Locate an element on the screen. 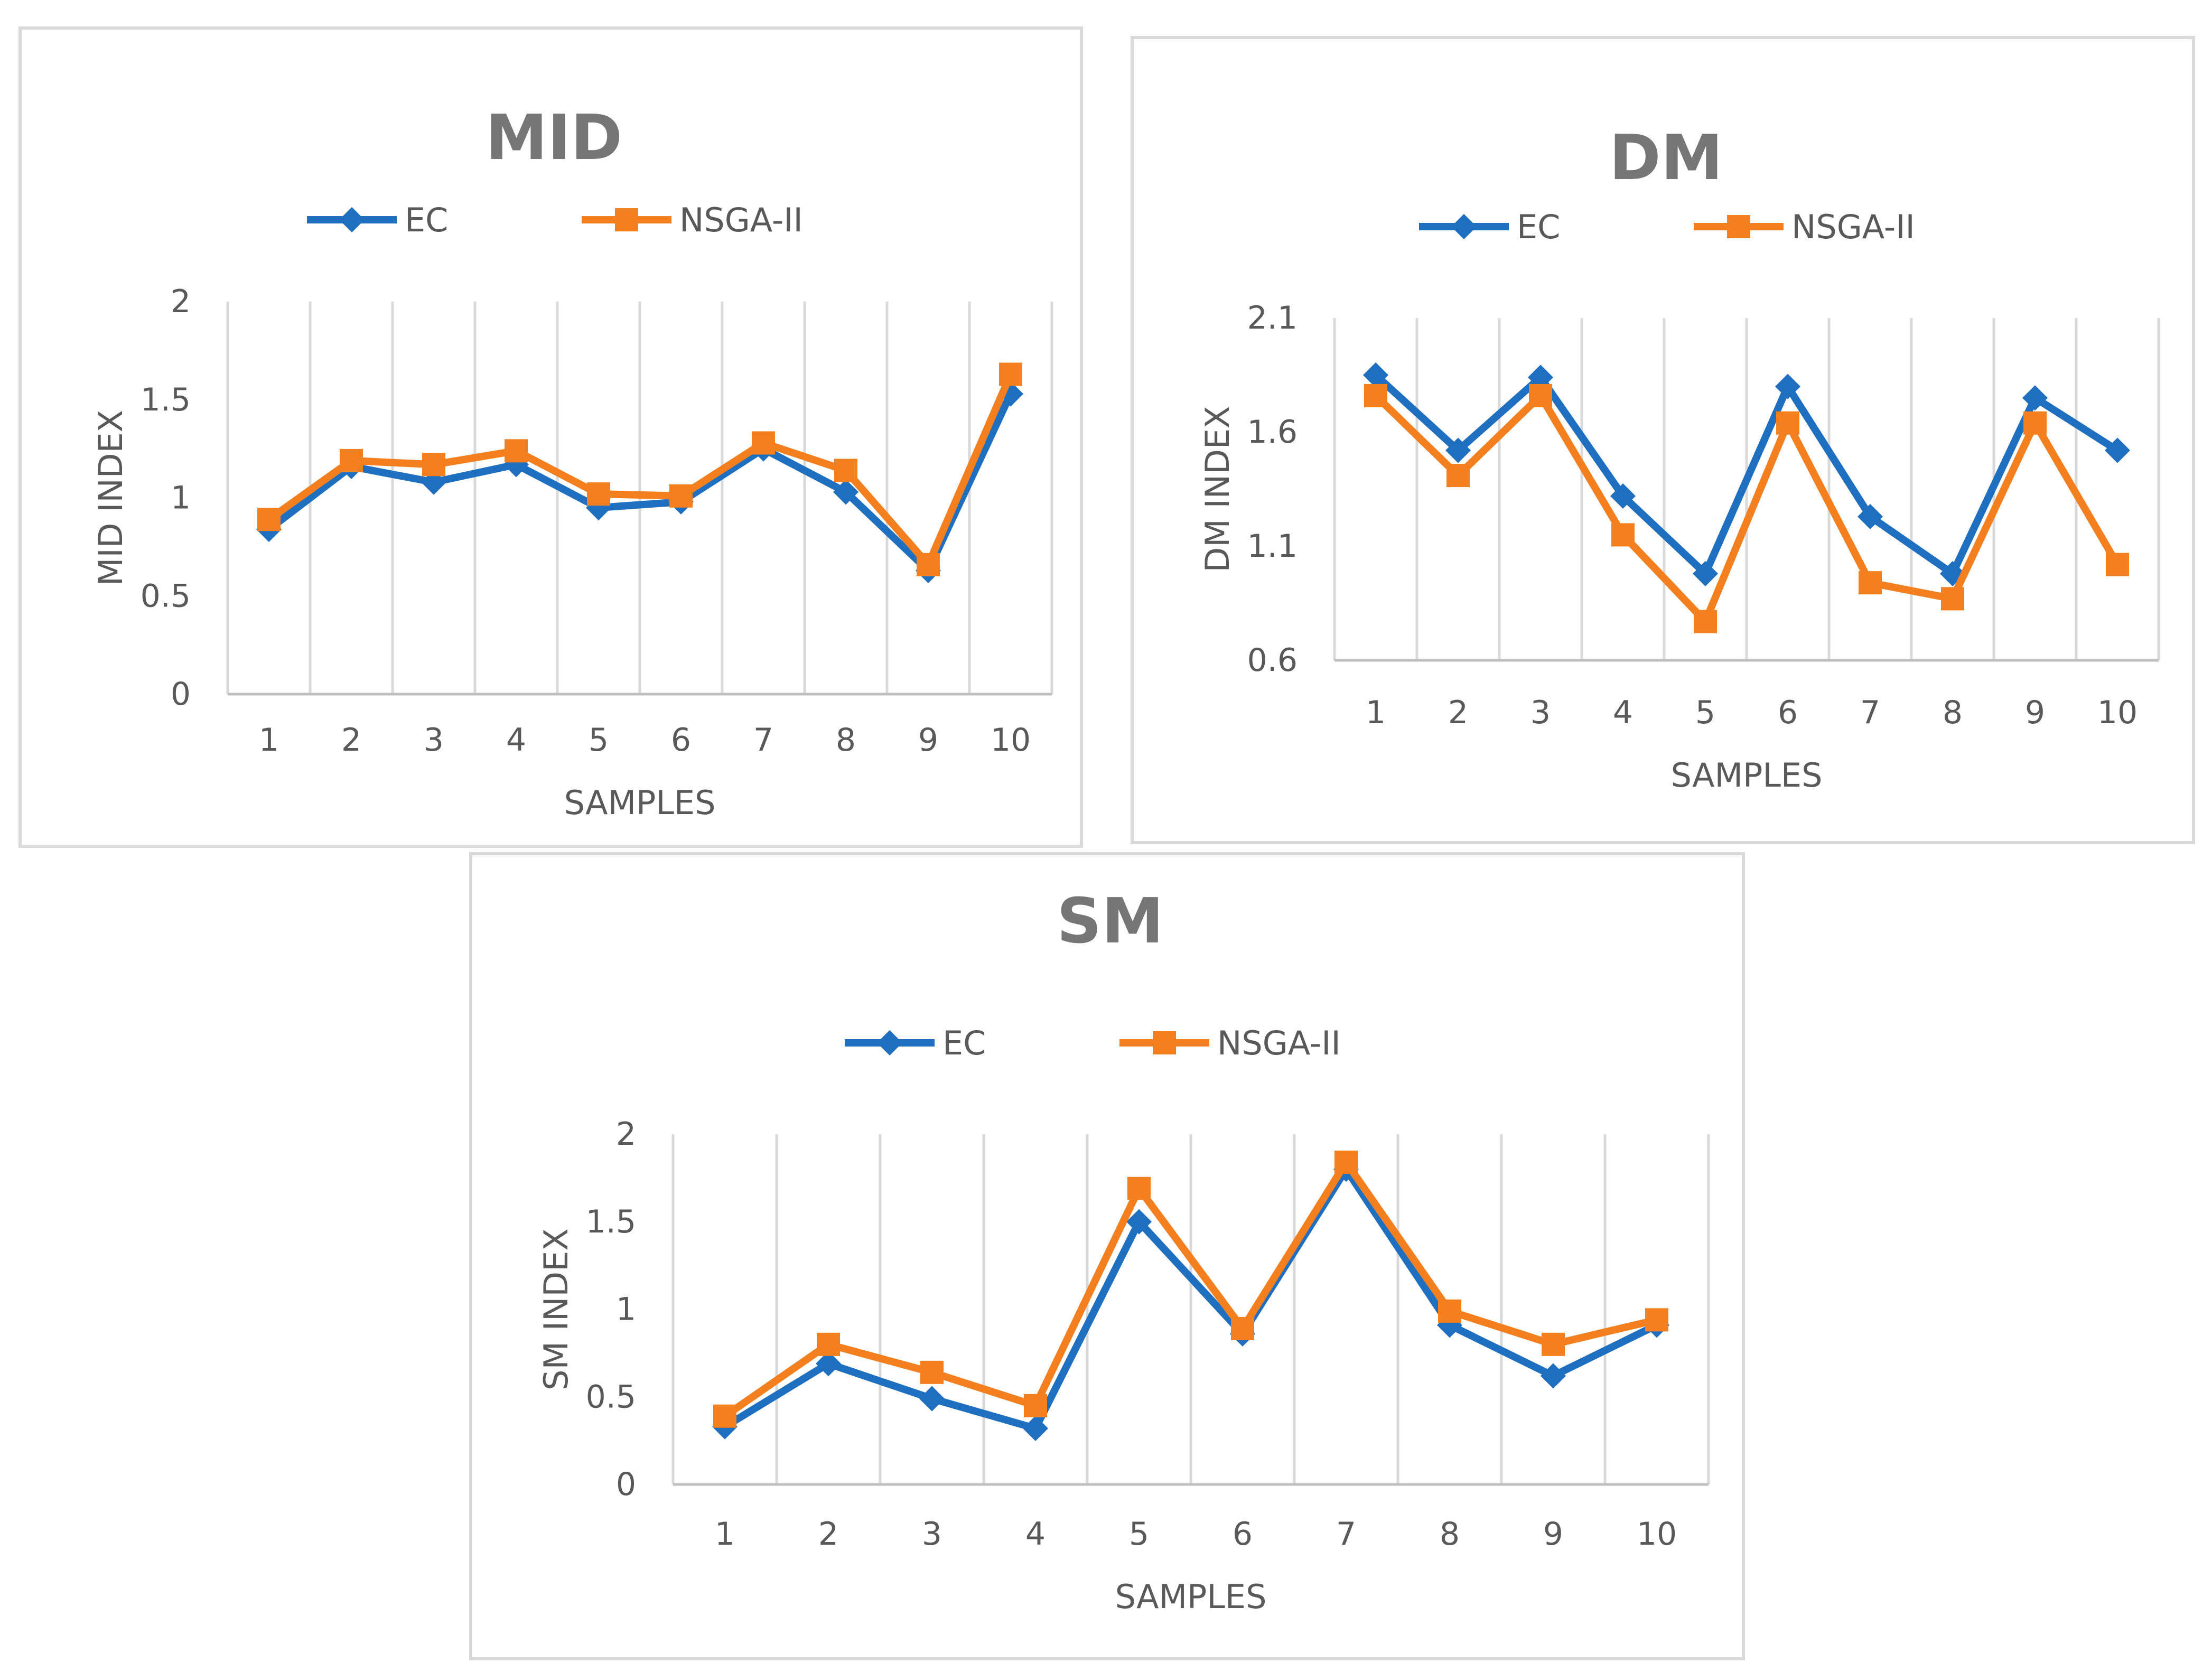 The height and width of the screenshot is (1672, 2212). y-tick-label: 0.6 is located at coordinates (1272, 660).